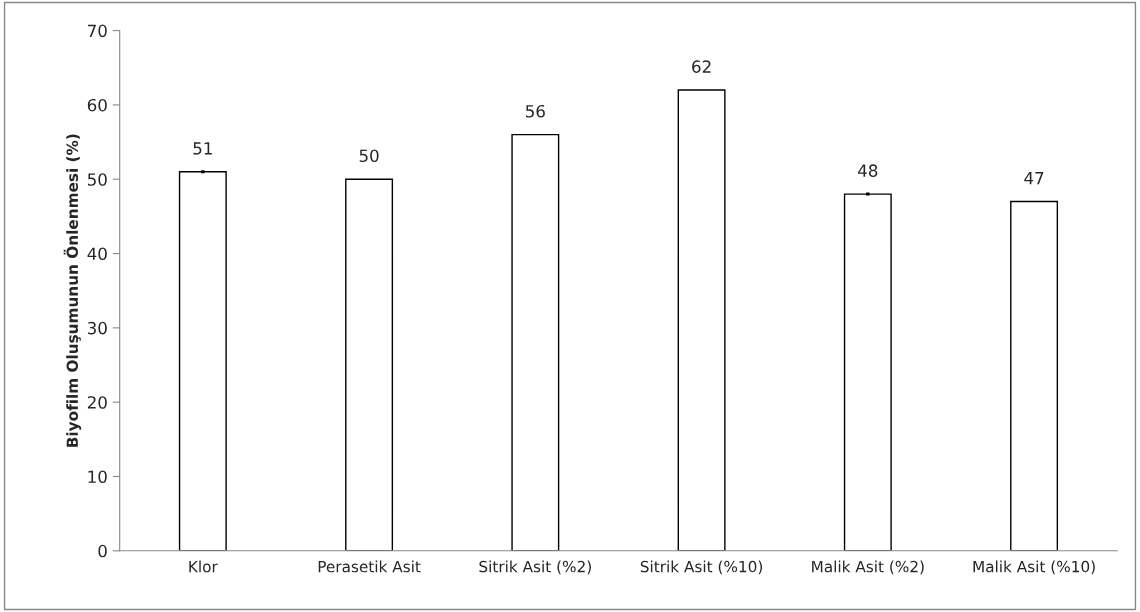 Image resolution: width=1140 pixels, height=612 pixels. What do you see at coordinates (203, 566) in the screenshot?
I see `x-tick-label: Klor` at bounding box center [203, 566].